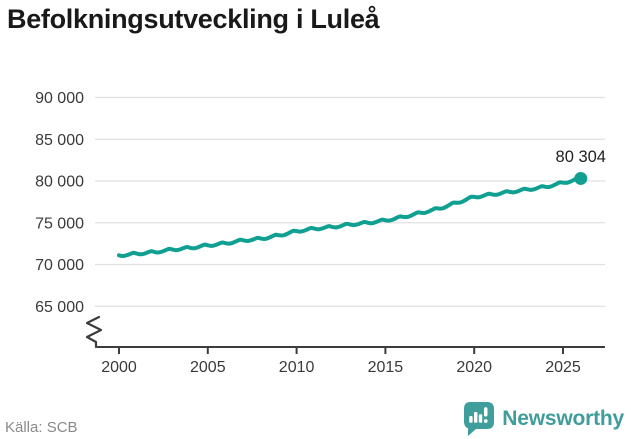  I want to click on x-tick-label: 2025, so click(563, 367).